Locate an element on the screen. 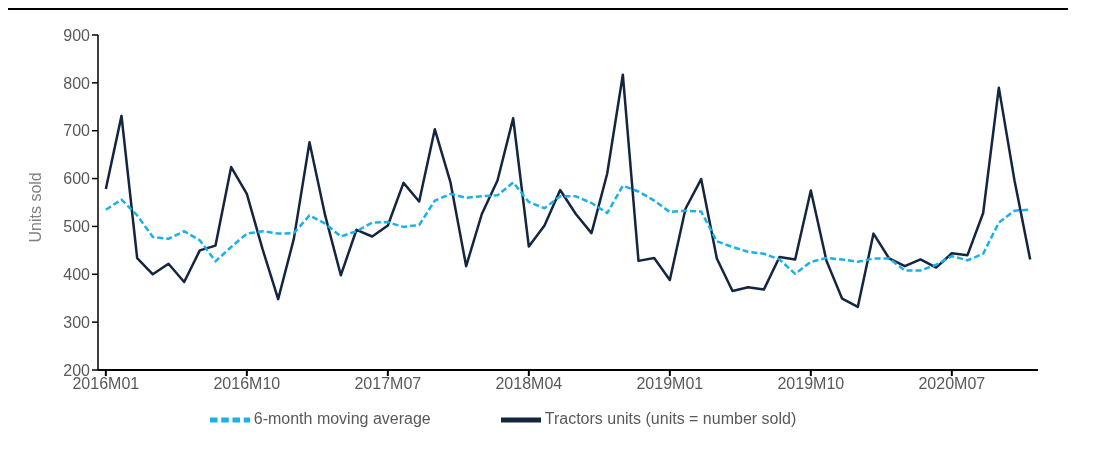  x-tick-label: 2019M01 is located at coordinates (670, 384).